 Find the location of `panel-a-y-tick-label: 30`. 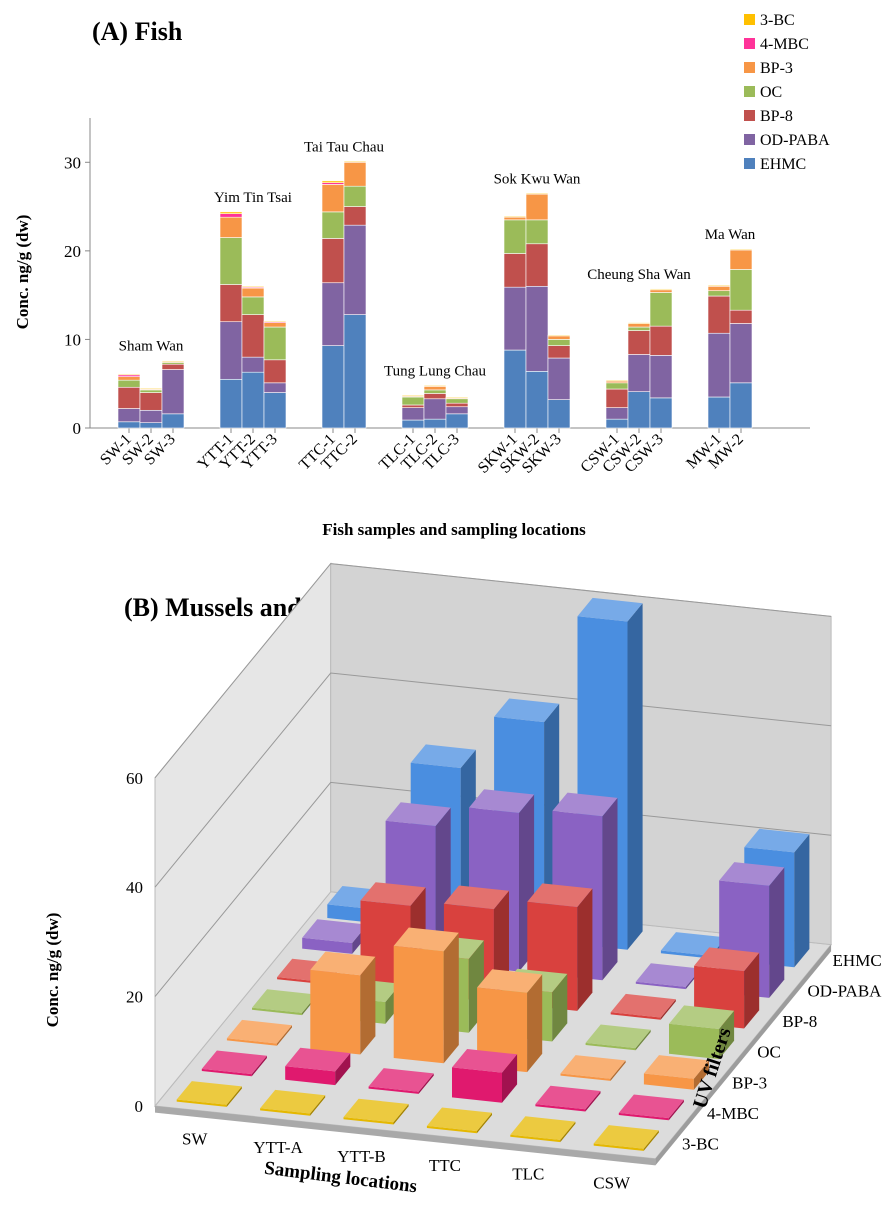

panel-a-y-tick-label: 30 is located at coordinates (72, 162).